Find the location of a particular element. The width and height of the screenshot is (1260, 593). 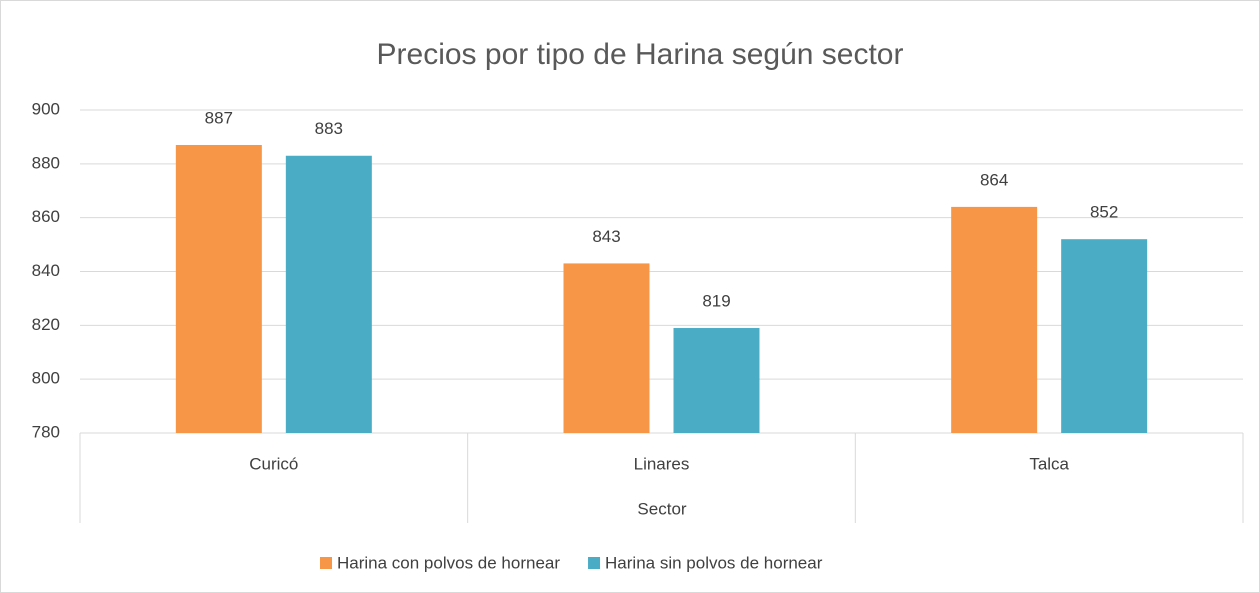

data-label: 852 is located at coordinates (1104, 212).